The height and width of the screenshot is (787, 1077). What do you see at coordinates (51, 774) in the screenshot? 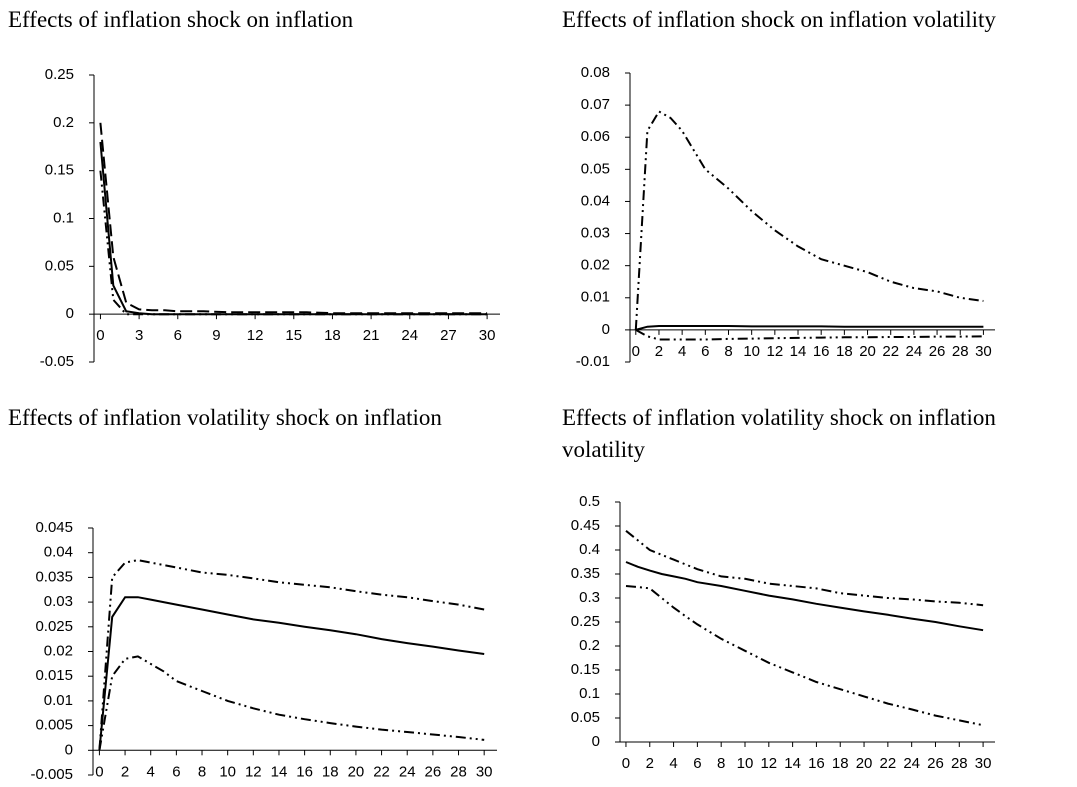
I see `y-tick-label: -0.005` at bounding box center [51, 774].